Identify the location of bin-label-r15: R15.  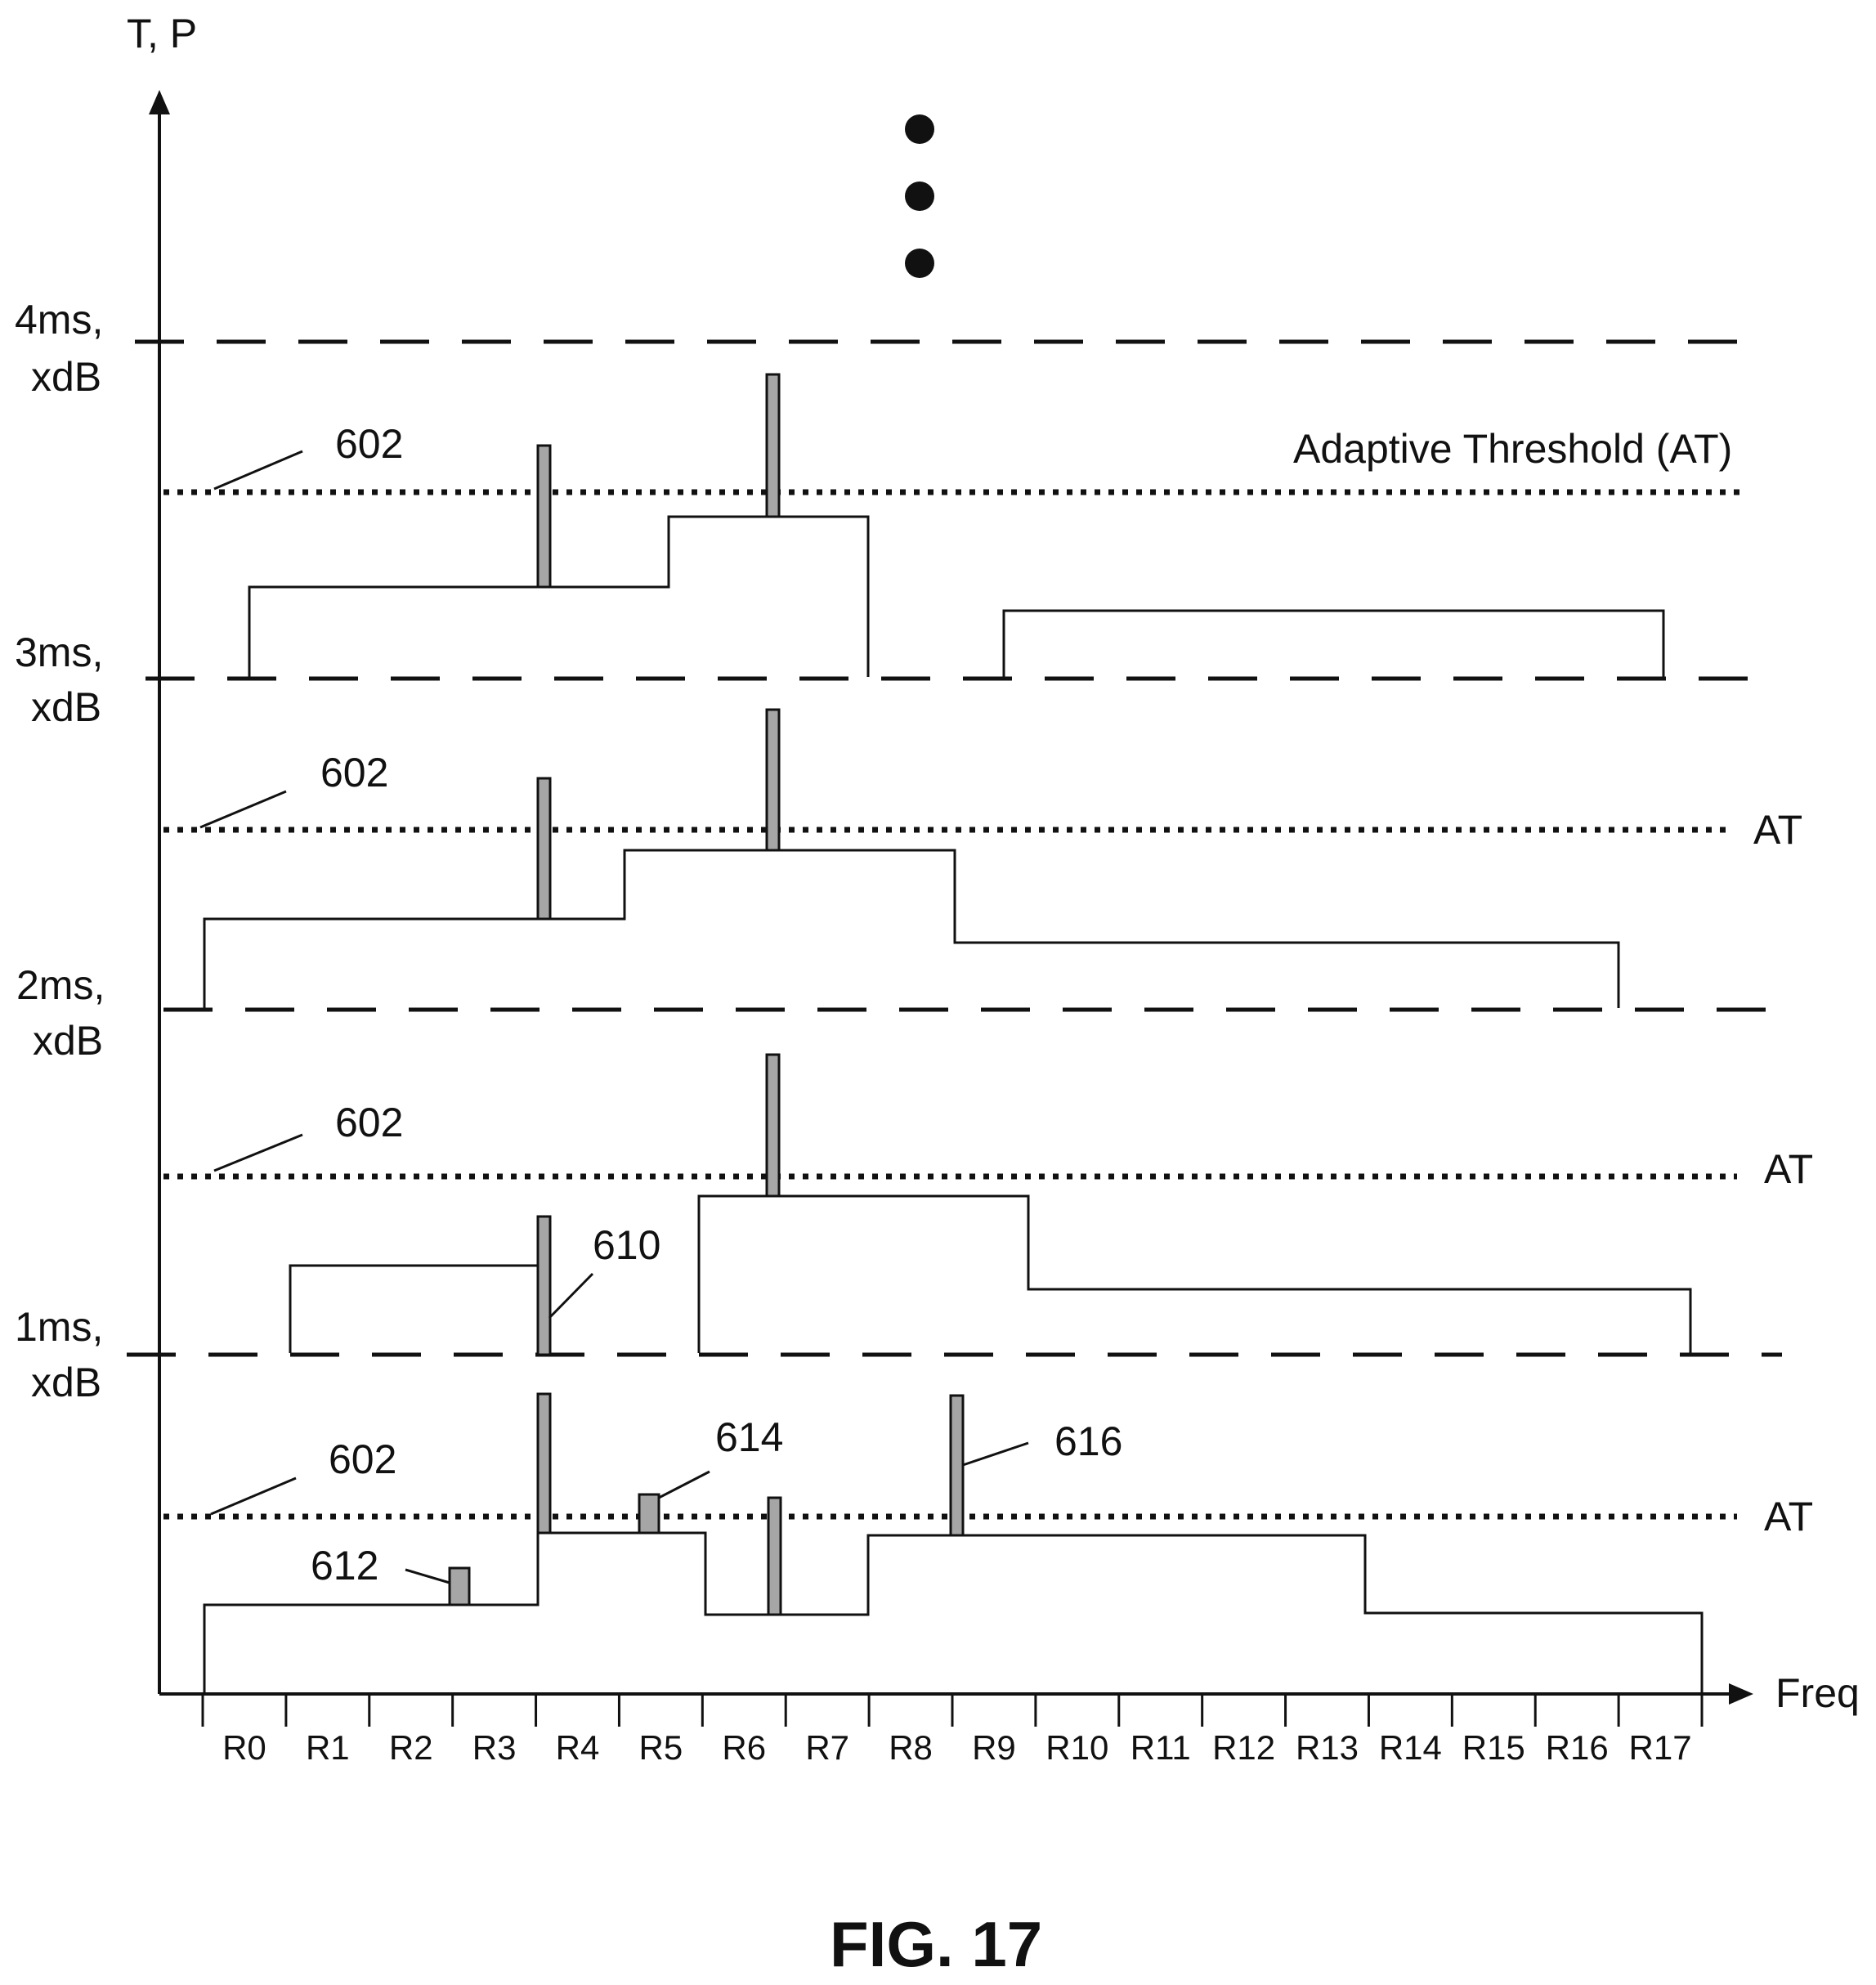
(1493, 1747).